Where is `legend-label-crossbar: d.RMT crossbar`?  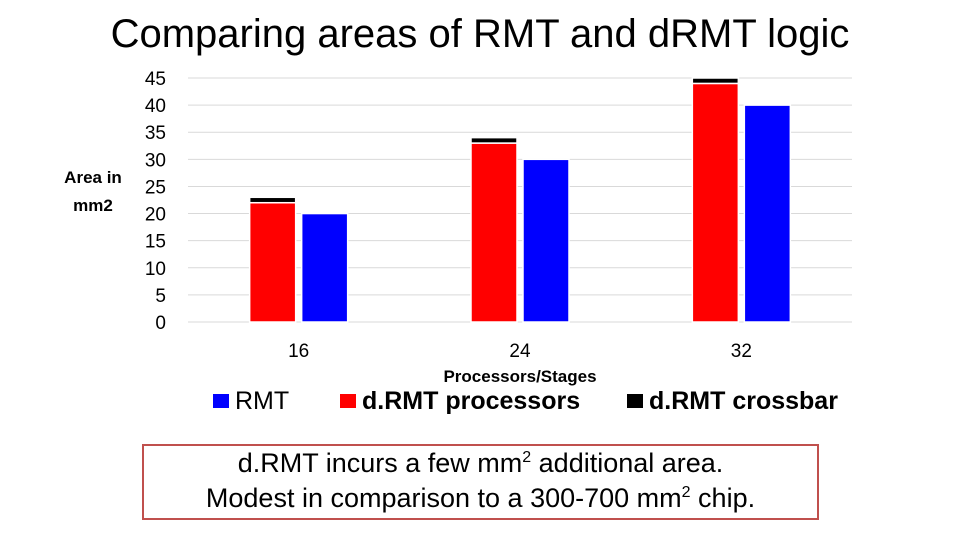 legend-label-crossbar: d.RMT crossbar is located at coordinates (743, 400).